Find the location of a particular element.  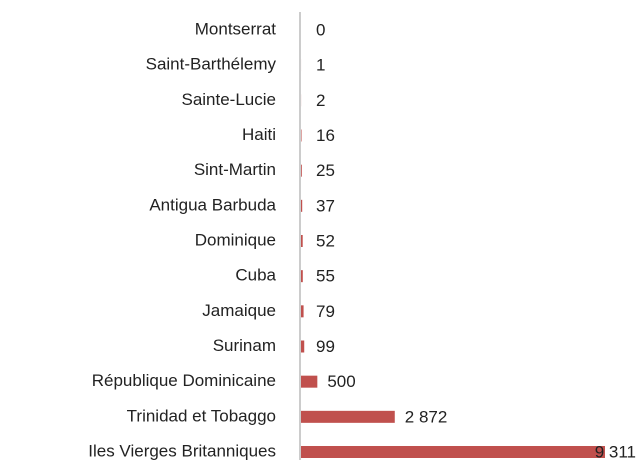

value-label: 2 872 is located at coordinates (426, 416).